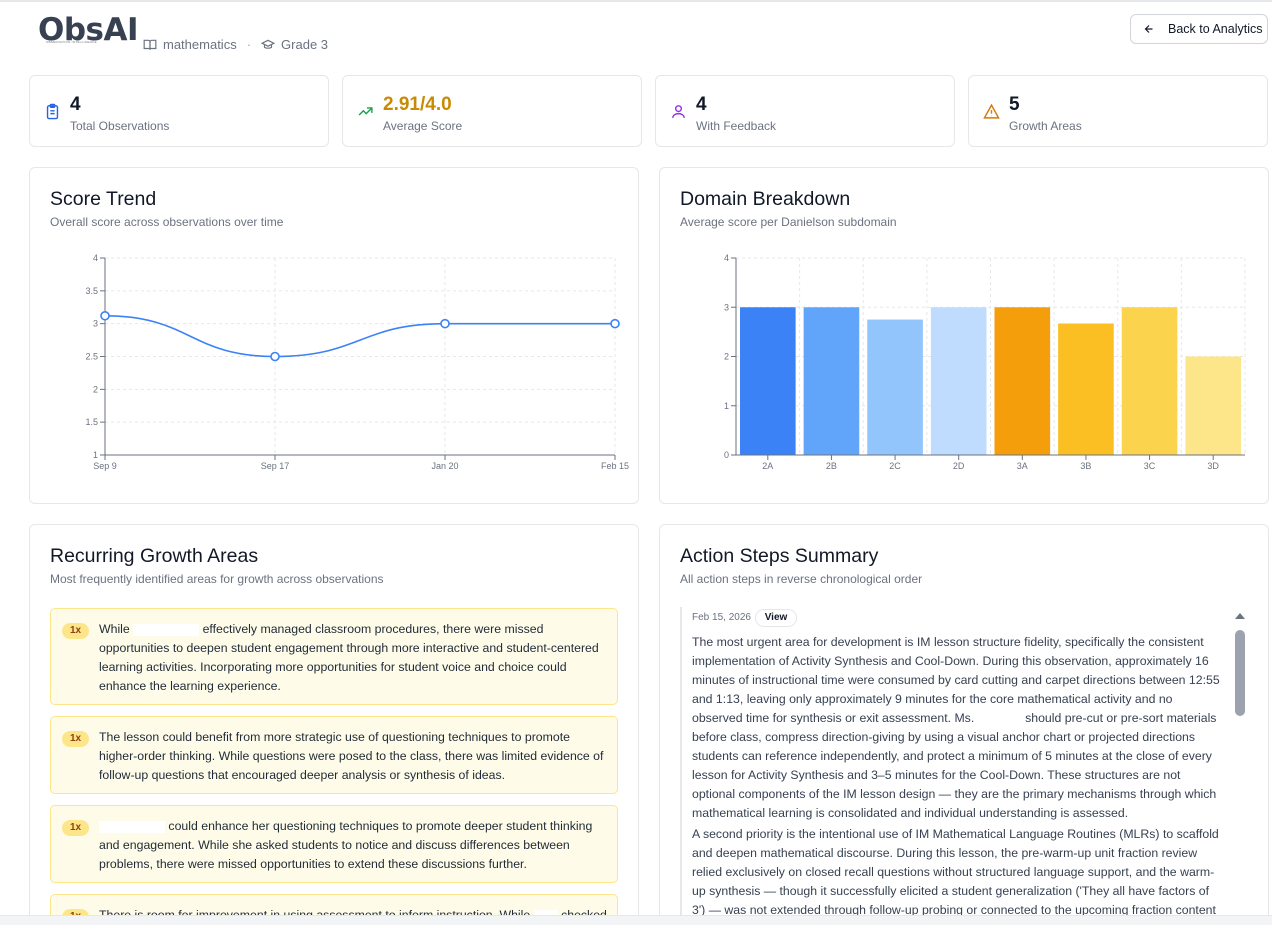  I want to click on x-tick-label: Jan 20, so click(444, 466).